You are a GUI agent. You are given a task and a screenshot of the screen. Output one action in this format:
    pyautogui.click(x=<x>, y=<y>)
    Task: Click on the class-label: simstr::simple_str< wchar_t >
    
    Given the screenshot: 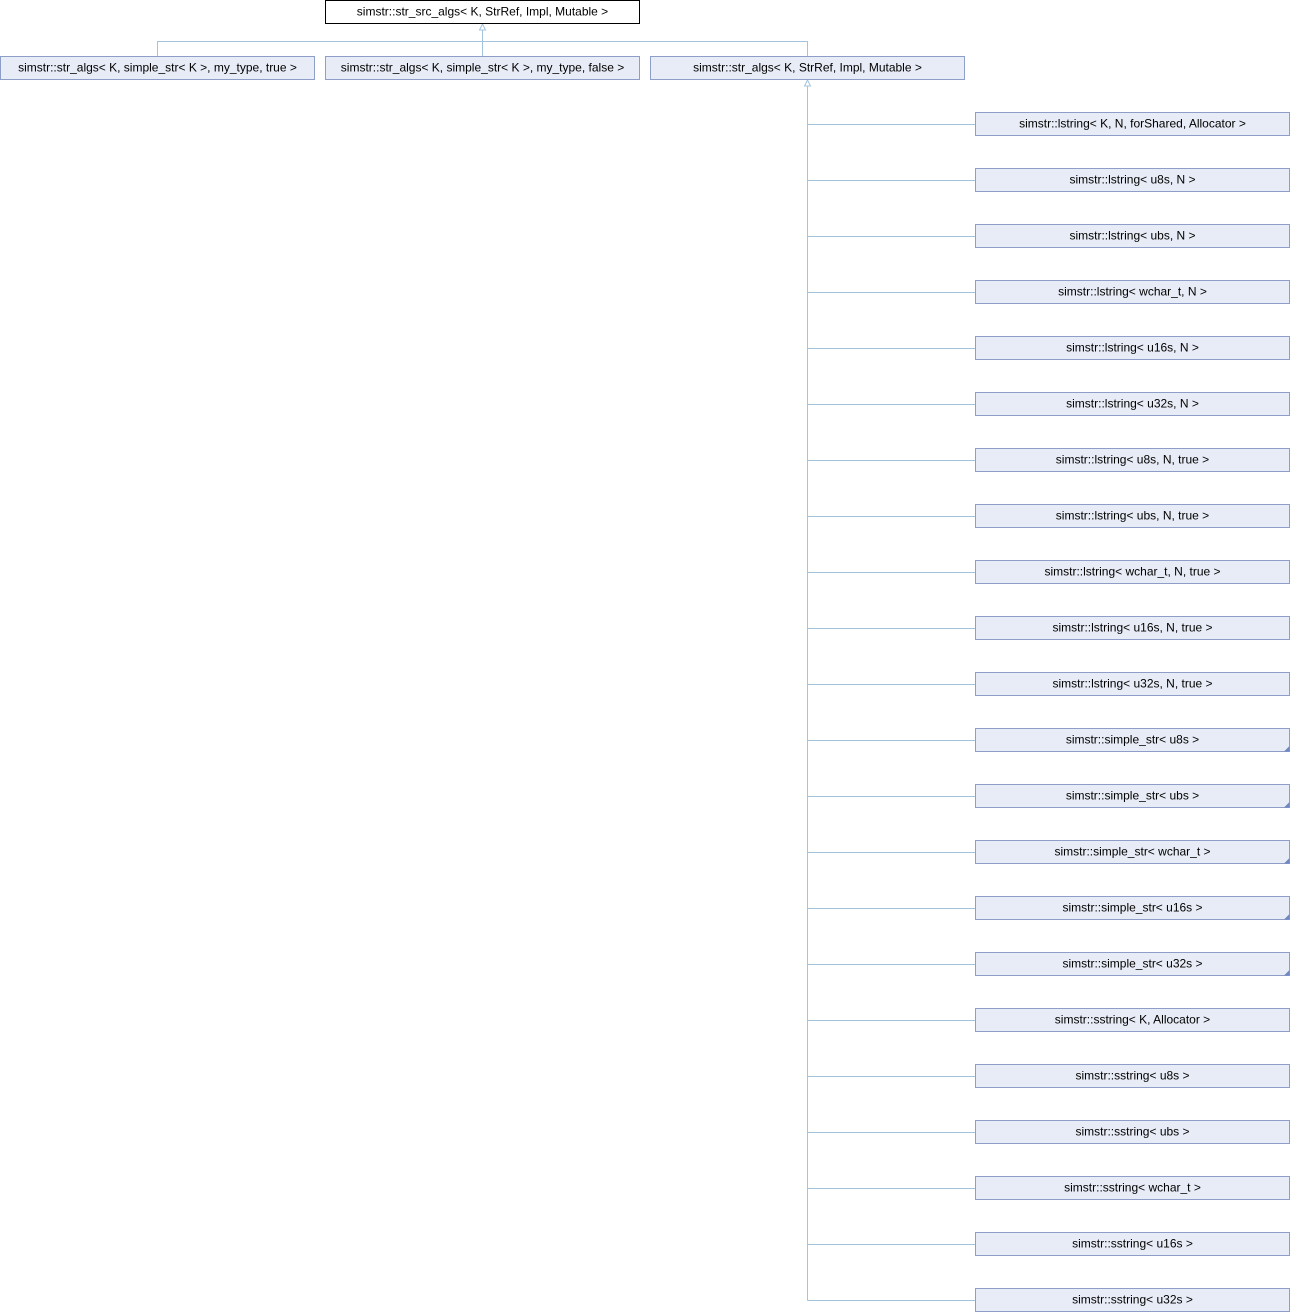 What is the action you would take?
    pyautogui.click(x=1132, y=852)
    